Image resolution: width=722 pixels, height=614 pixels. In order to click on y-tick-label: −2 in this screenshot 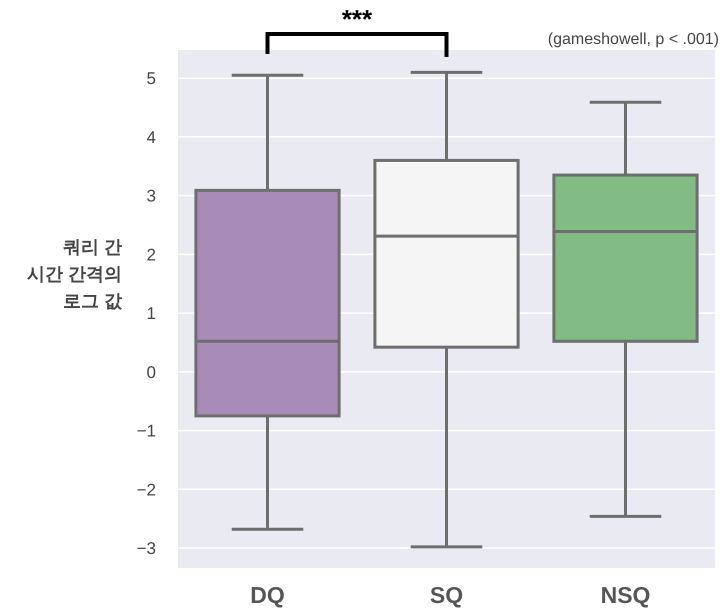, I will do `click(146, 490)`.